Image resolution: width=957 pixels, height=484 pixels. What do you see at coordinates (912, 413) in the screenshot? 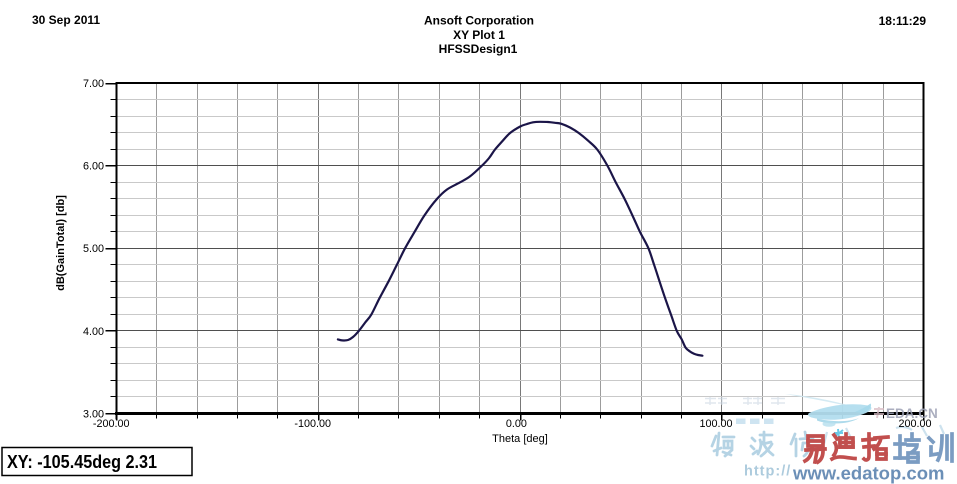
I see `svg-text: EDA.CN` at bounding box center [912, 413].